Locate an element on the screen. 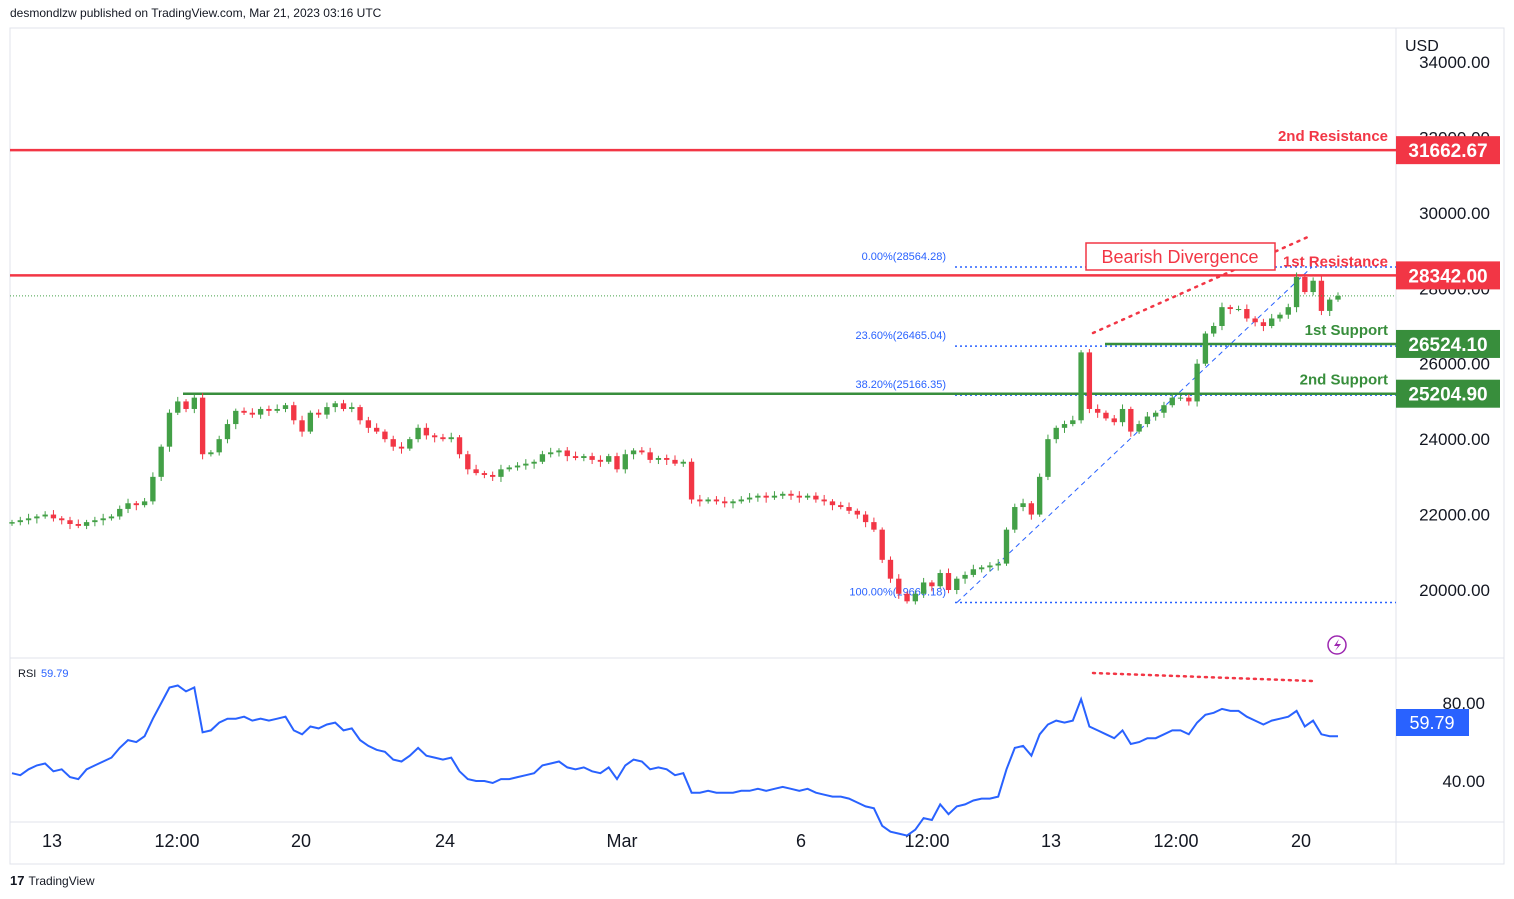 The image size is (1514, 899). level-name-label: 2nd Support is located at coordinates (1344, 380).